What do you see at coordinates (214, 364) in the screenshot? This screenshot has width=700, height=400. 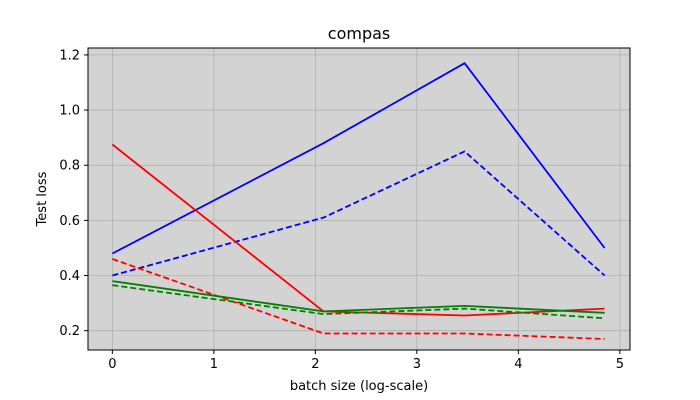 I see `x-tick-label: 1` at bounding box center [214, 364].